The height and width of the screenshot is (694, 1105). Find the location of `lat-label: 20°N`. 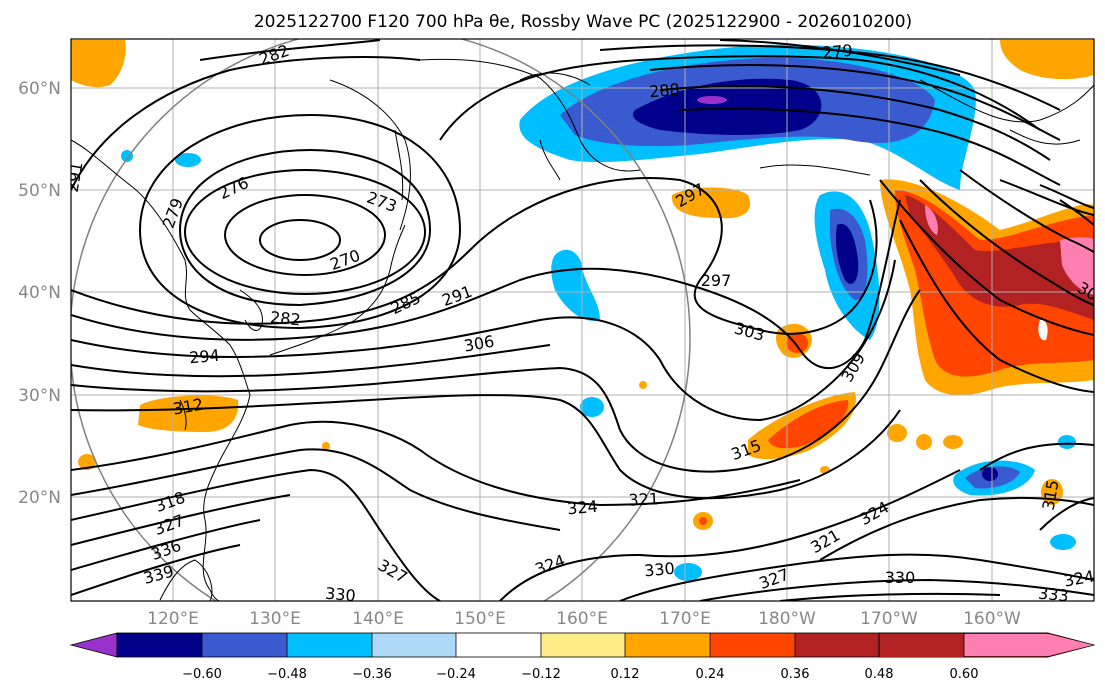

lat-label: 20°N is located at coordinates (39, 498).